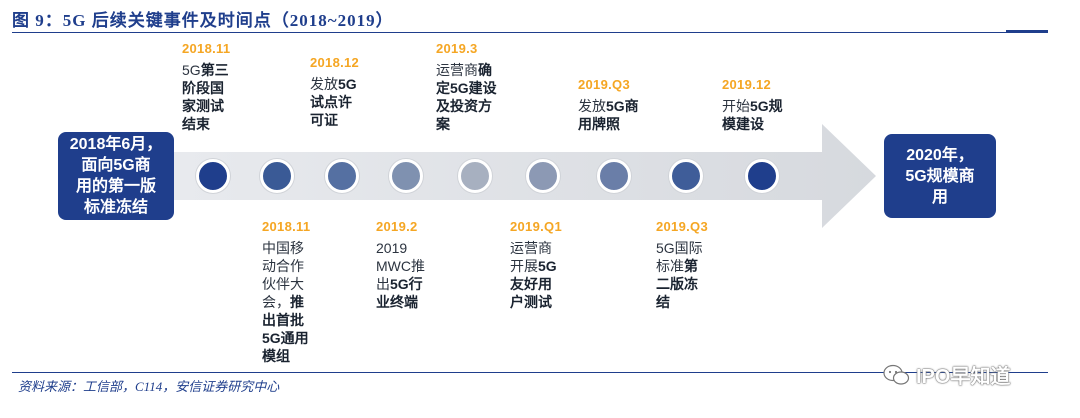  What do you see at coordinates (191, 70) in the screenshot?
I see `event-text: 5G` at bounding box center [191, 70].